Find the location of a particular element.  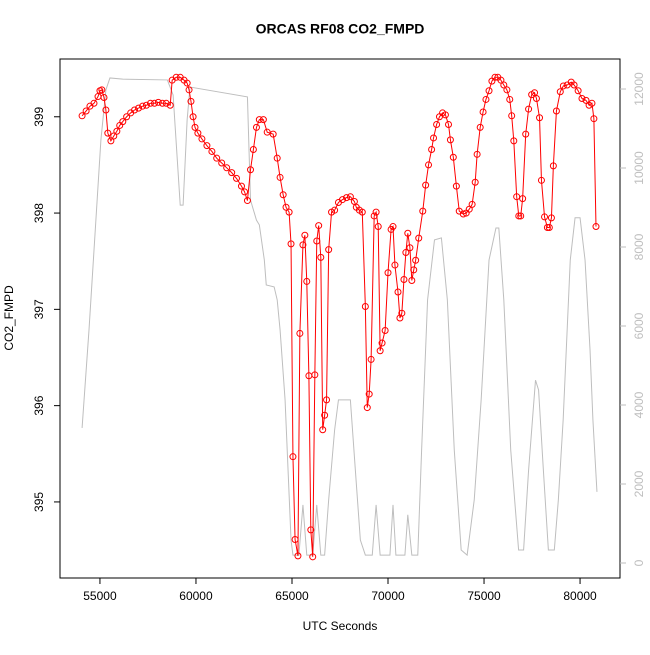

x-tick-label: 80000 is located at coordinates (580, 596).